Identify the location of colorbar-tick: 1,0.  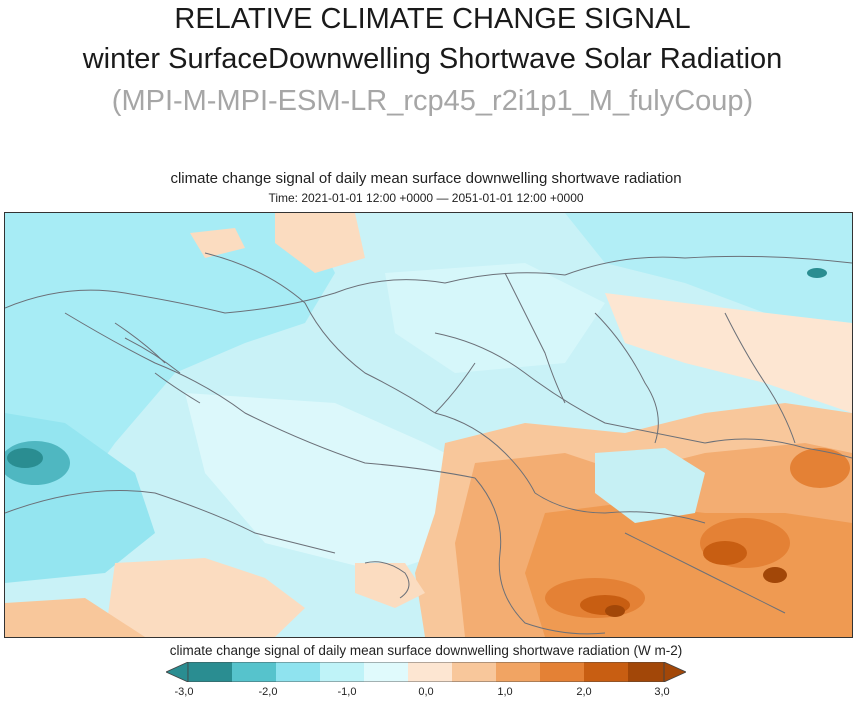
(505, 692).